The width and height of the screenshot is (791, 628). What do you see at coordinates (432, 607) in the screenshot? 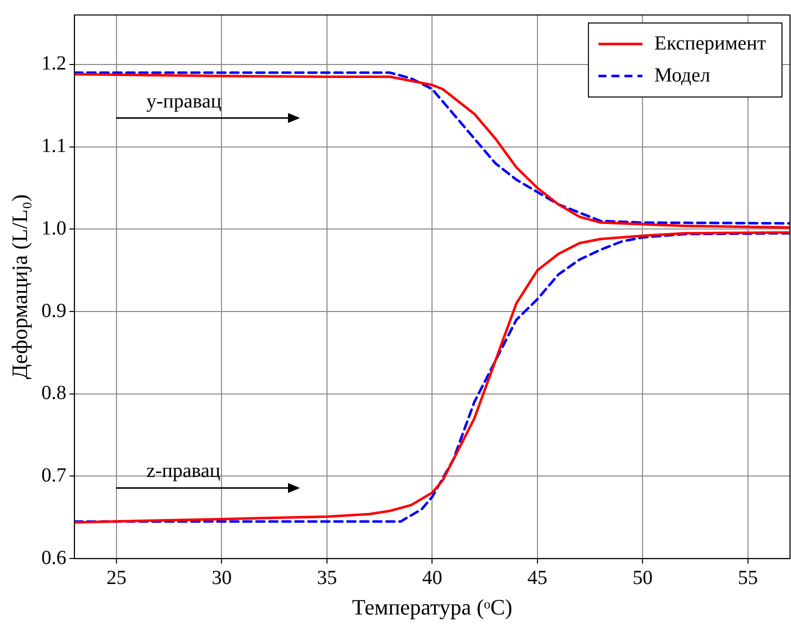
I see `x-axis-title: Температура (ᵒC)` at bounding box center [432, 607].